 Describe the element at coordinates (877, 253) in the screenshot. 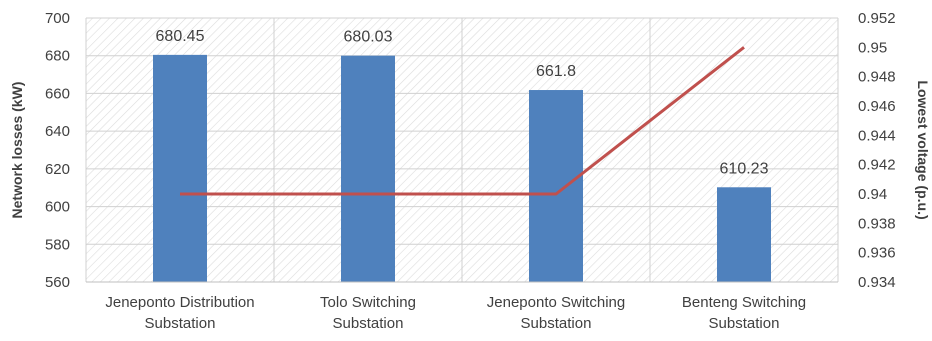

I see `y2-tick-label: 0.936` at that location.